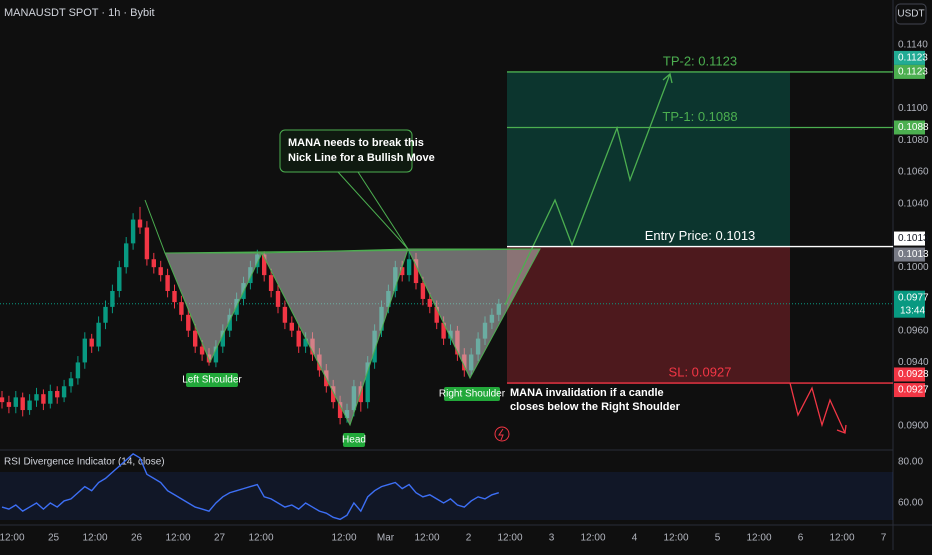 Image resolution: width=932 pixels, height=555 pixels. I want to click on head-label: Head, so click(354, 440).